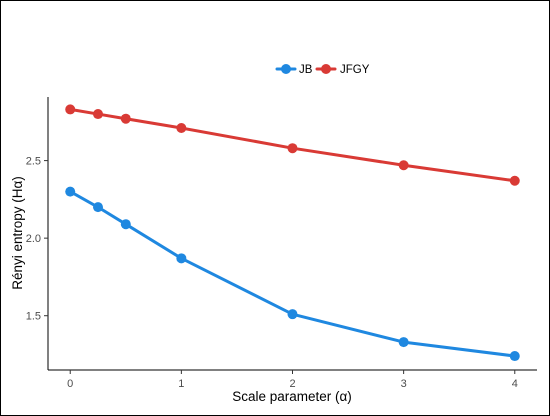 The image size is (550, 416). What do you see at coordinates (292, 384) in the screenshot?
I see `x-tick-label: 2` at bounding box center [292, 384].